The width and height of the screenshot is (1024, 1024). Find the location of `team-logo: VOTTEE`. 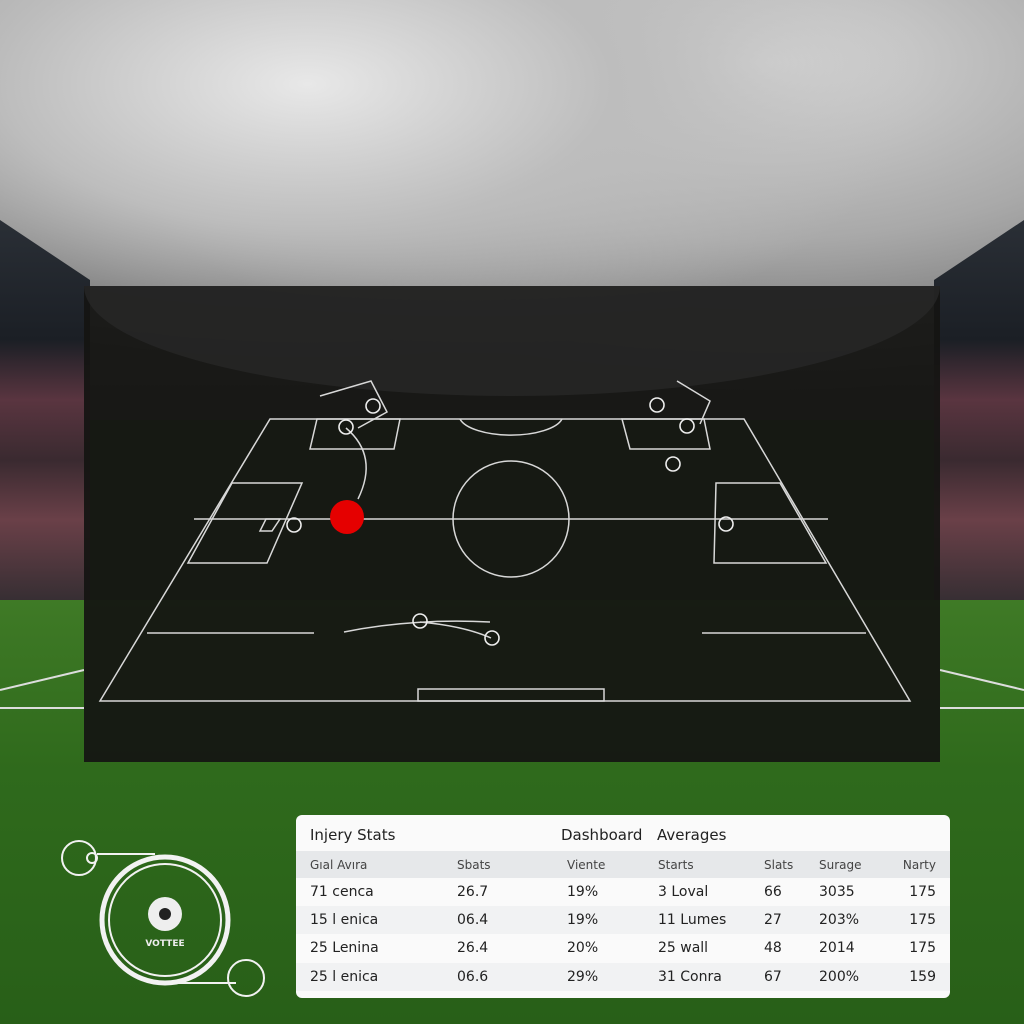

team-logo: VOTTEE is located at coordinates (165, 922).